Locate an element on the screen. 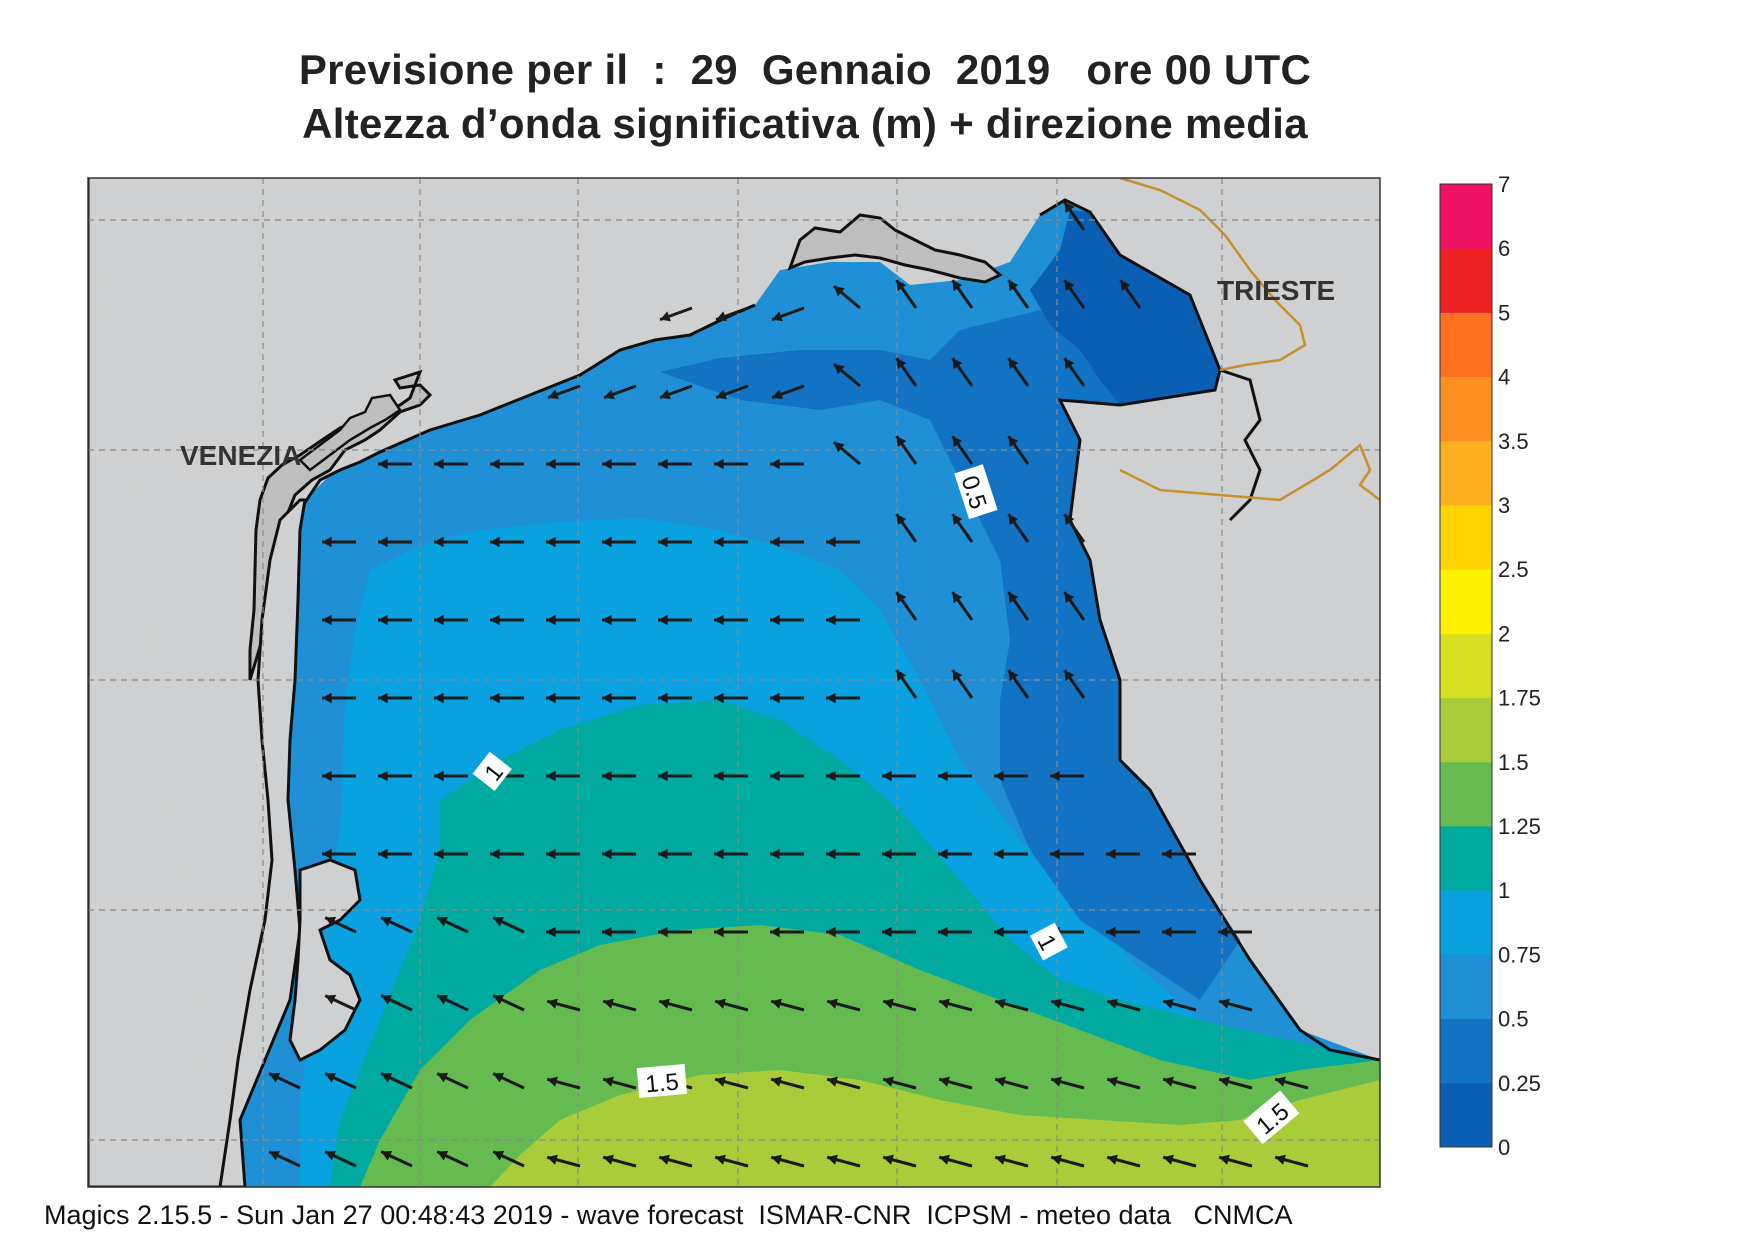  legend-label: 5 is located at coordinates (1504, 312).